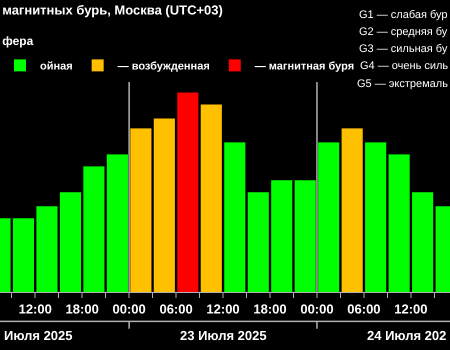 Image resolution: width=450 pixels, height=350 pixels. I want to click on legend-label: — возбужденная, so click(164, 66).